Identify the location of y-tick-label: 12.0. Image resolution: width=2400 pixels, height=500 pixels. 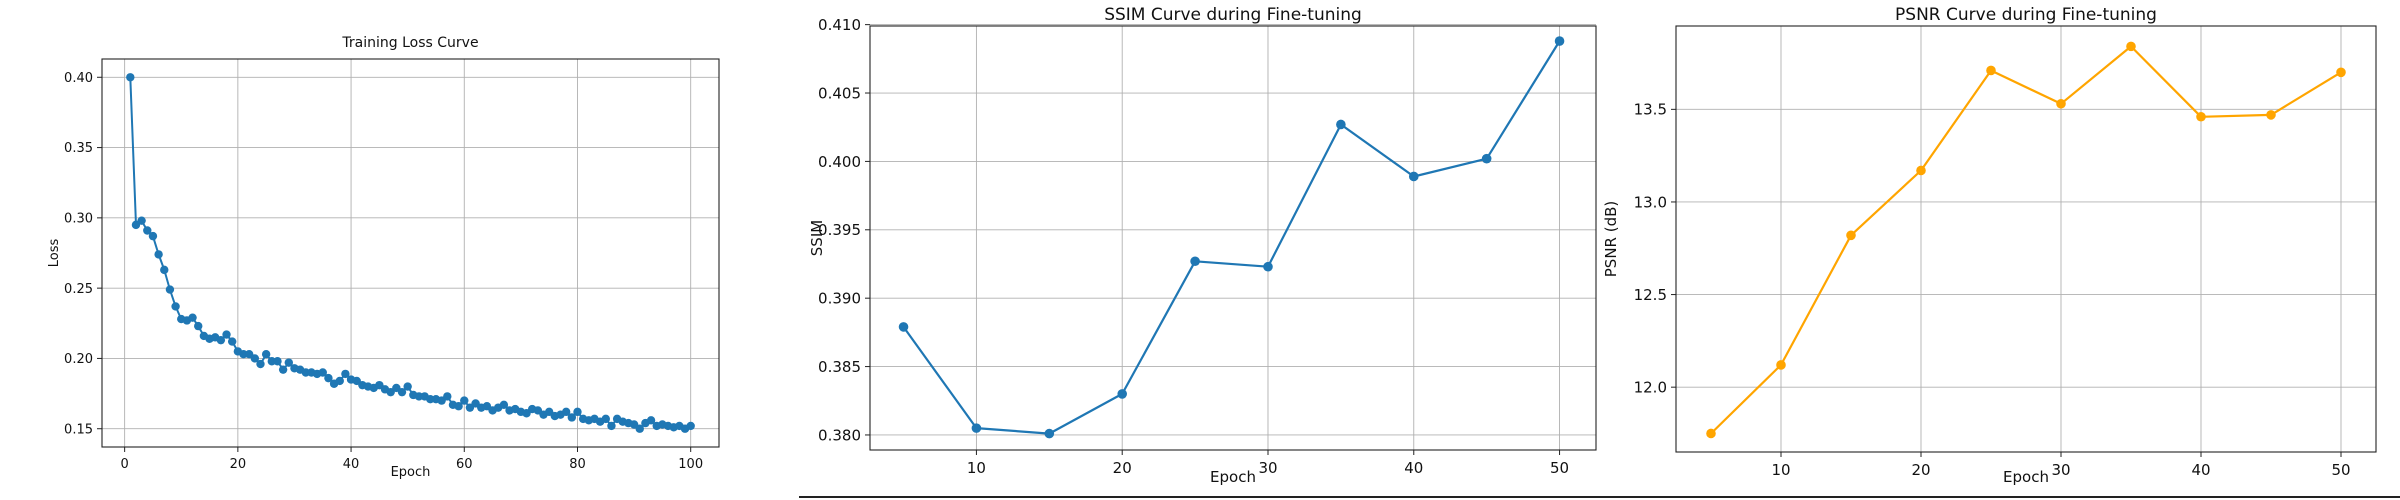
(1650, 388).